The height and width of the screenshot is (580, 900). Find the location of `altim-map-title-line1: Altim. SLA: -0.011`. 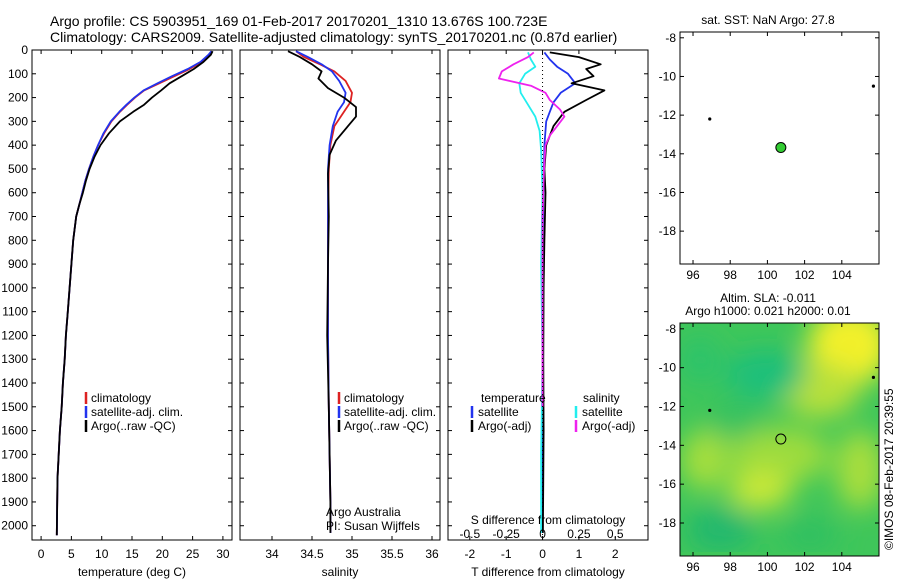

altim-map-title-line1: Altim. SLA: -0.011 is located at coordinates (768, 298).